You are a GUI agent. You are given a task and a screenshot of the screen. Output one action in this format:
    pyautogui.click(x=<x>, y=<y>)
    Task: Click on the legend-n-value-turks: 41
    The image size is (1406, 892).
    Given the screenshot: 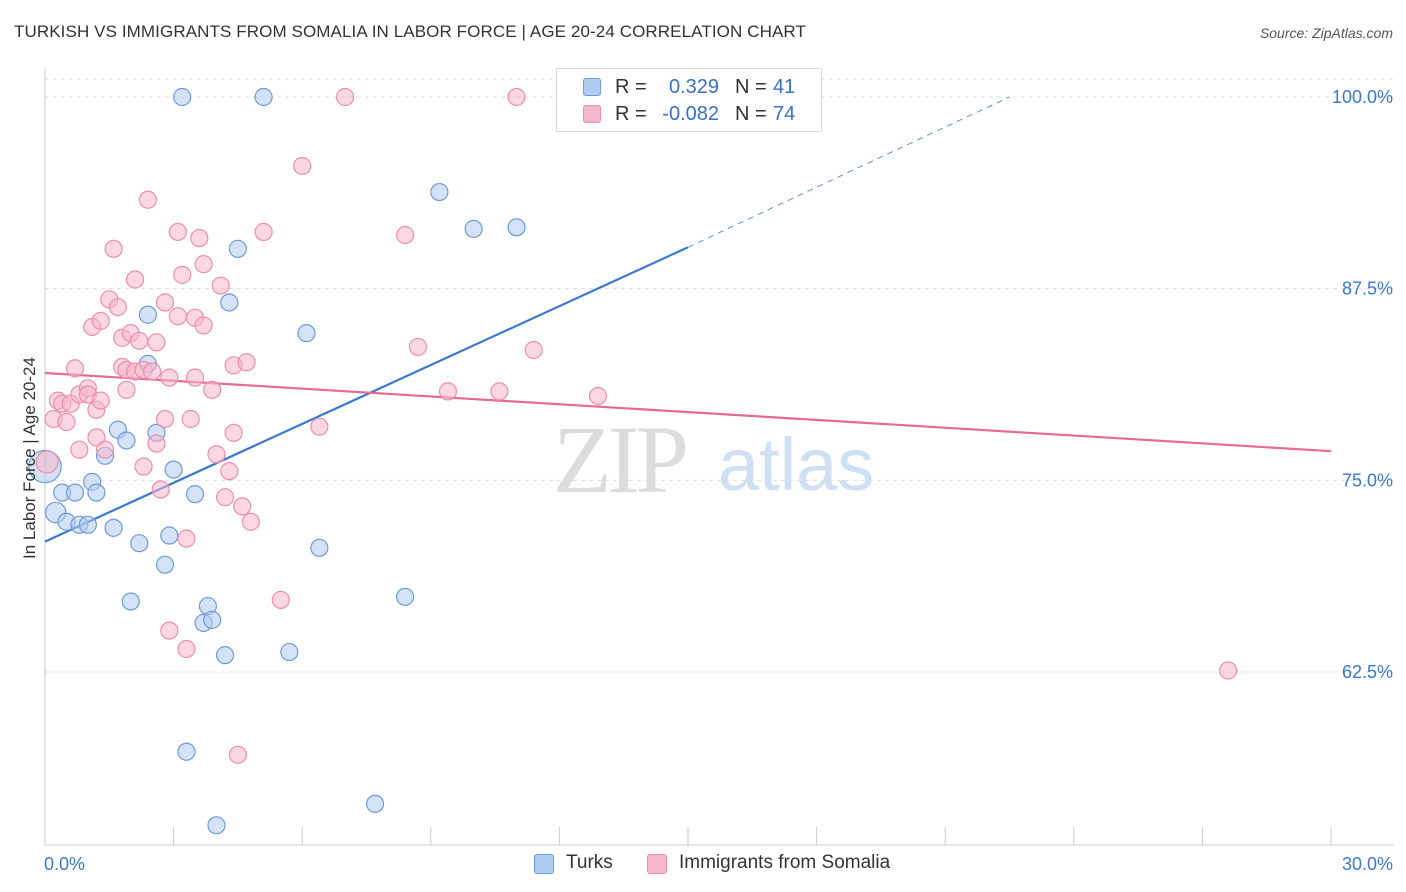 What is the action you would take?
    pyautogui.click(x=784, y=87)
    